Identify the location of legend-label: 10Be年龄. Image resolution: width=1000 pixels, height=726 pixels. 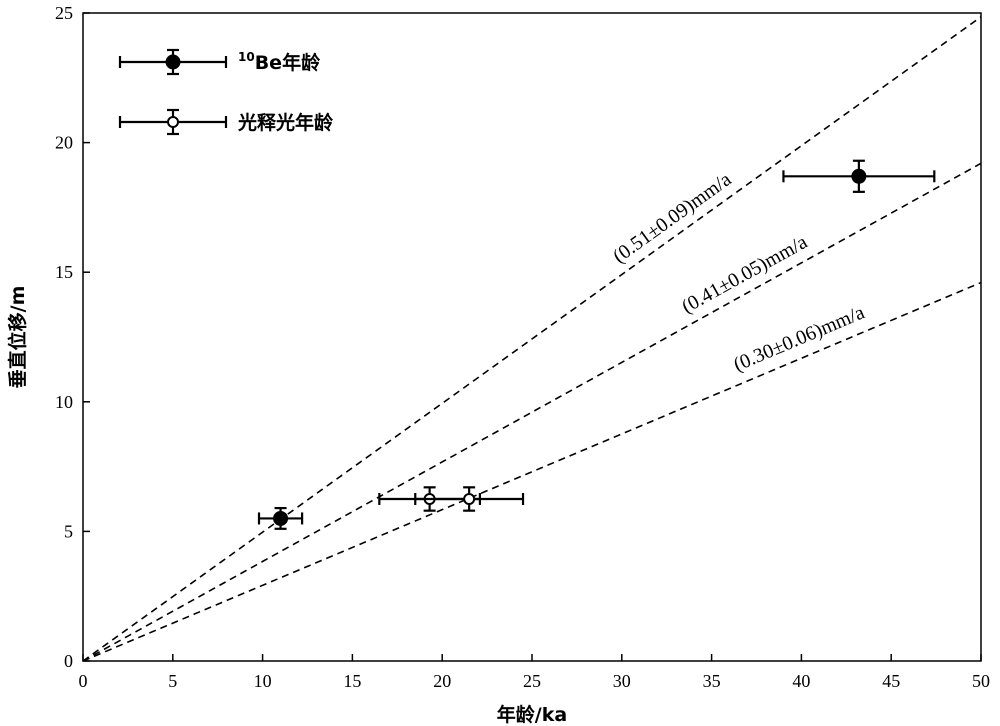
(279, 62).